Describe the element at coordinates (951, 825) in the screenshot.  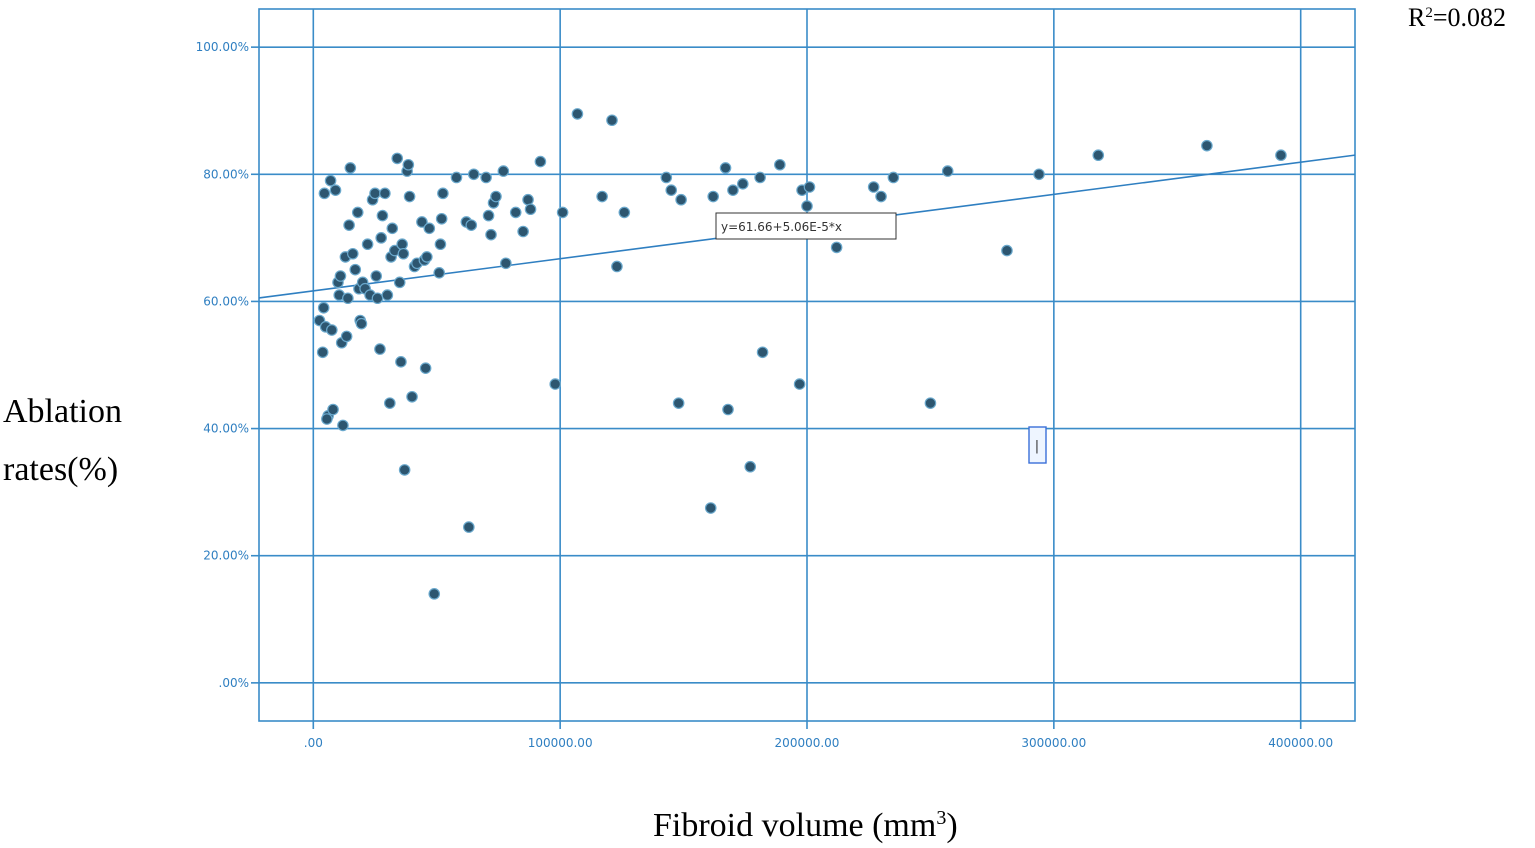
I see `x-axis-title-close: )` at that location.